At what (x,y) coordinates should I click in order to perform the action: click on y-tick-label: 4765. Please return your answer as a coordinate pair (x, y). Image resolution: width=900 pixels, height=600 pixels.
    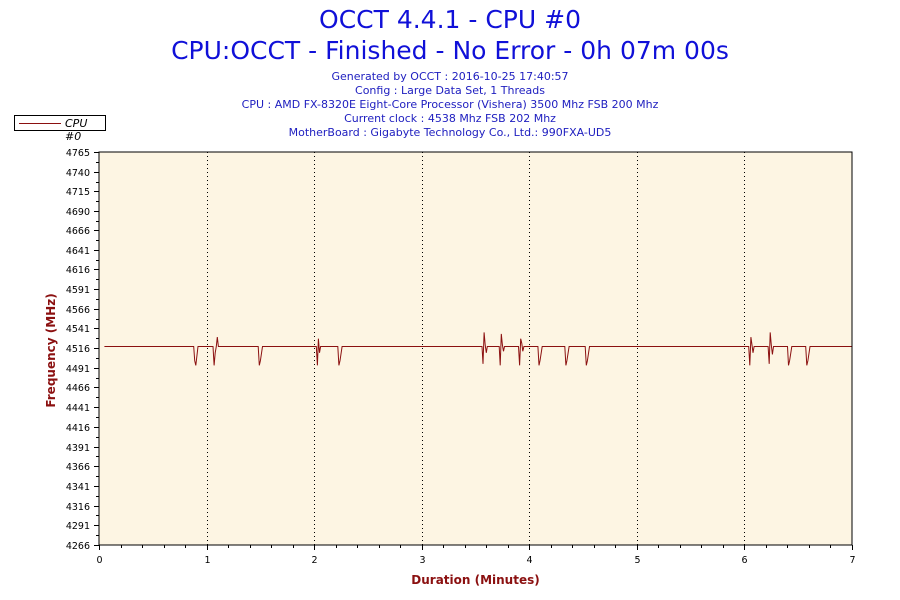
    Looking at the image, I should click on (78, 153).